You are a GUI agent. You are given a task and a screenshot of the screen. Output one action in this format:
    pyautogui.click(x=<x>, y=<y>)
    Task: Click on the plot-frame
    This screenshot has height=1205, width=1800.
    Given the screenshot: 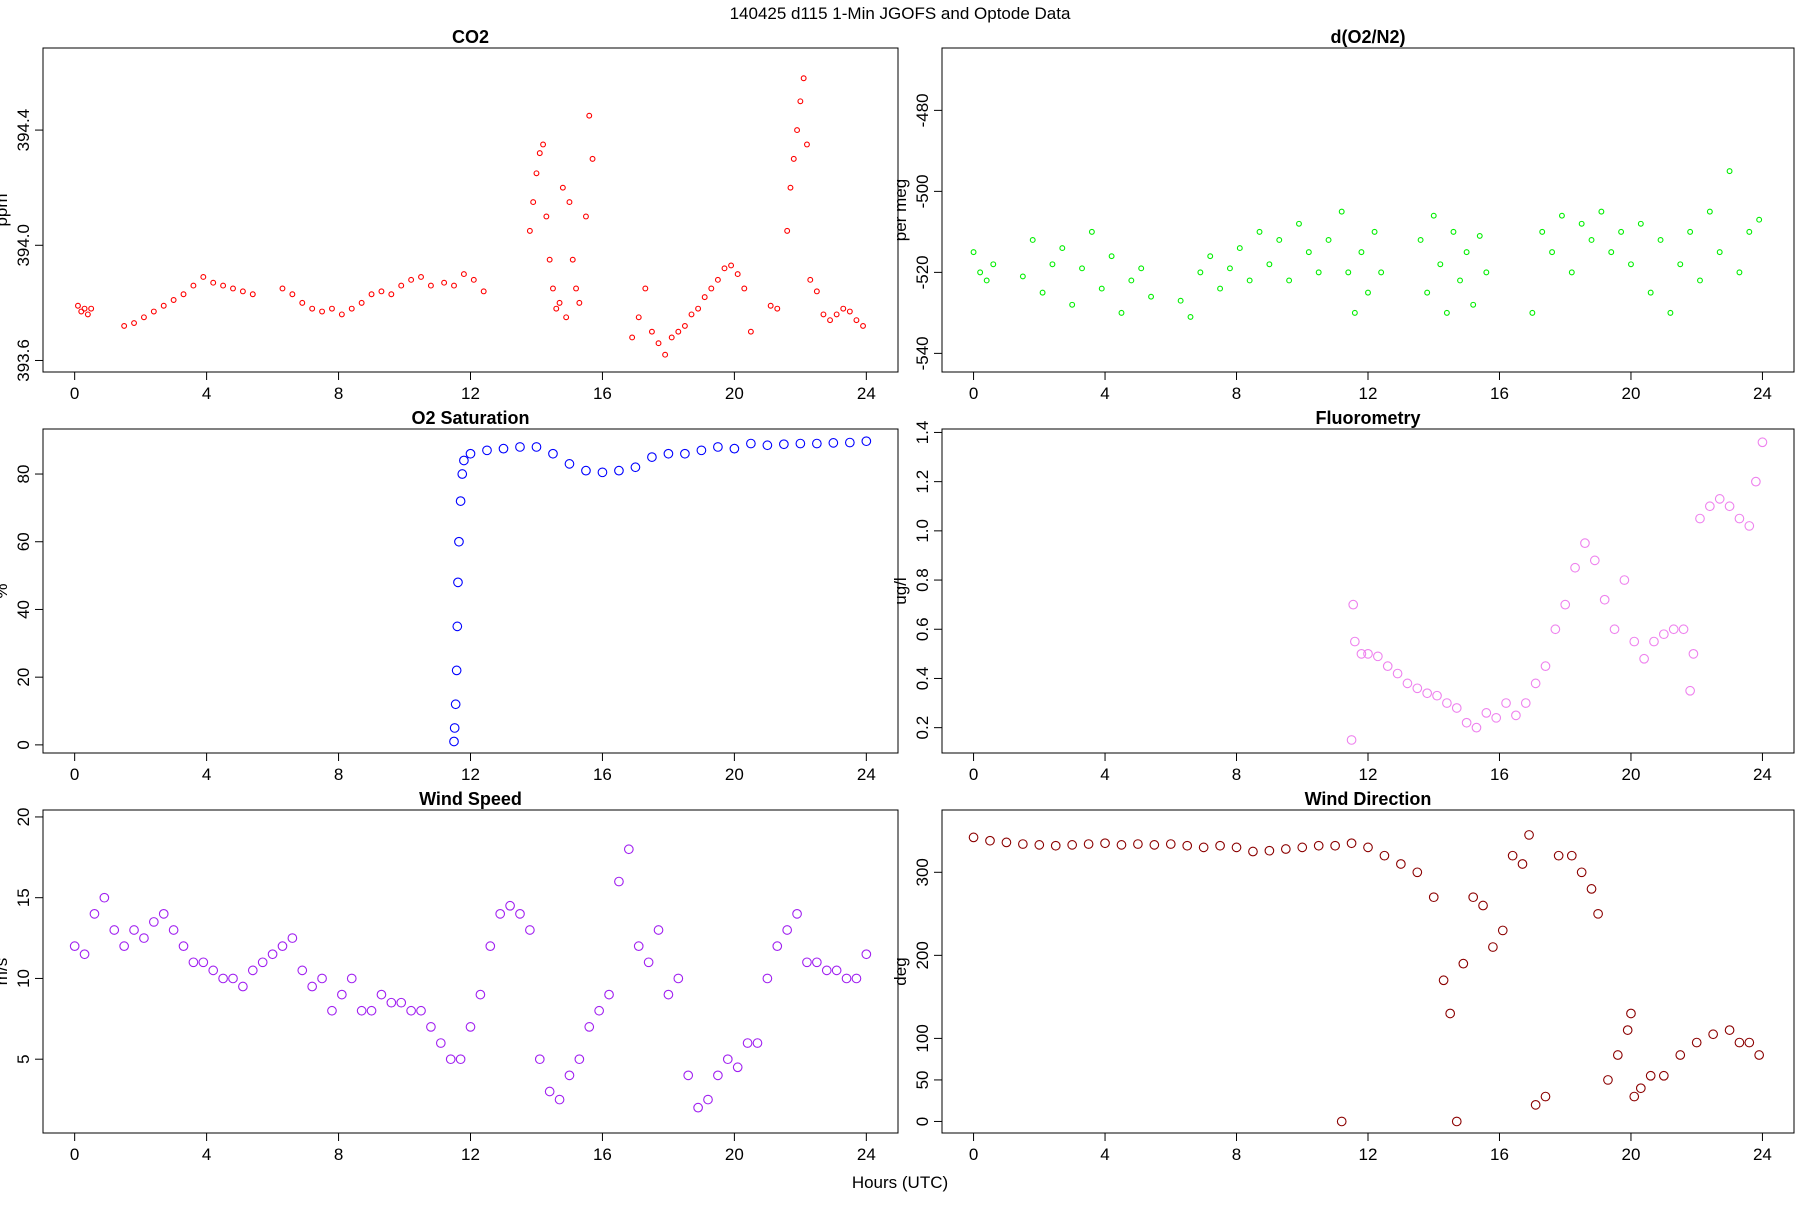 What is the action you would take?
    pyautogui.click(x=1368, y=971)
    